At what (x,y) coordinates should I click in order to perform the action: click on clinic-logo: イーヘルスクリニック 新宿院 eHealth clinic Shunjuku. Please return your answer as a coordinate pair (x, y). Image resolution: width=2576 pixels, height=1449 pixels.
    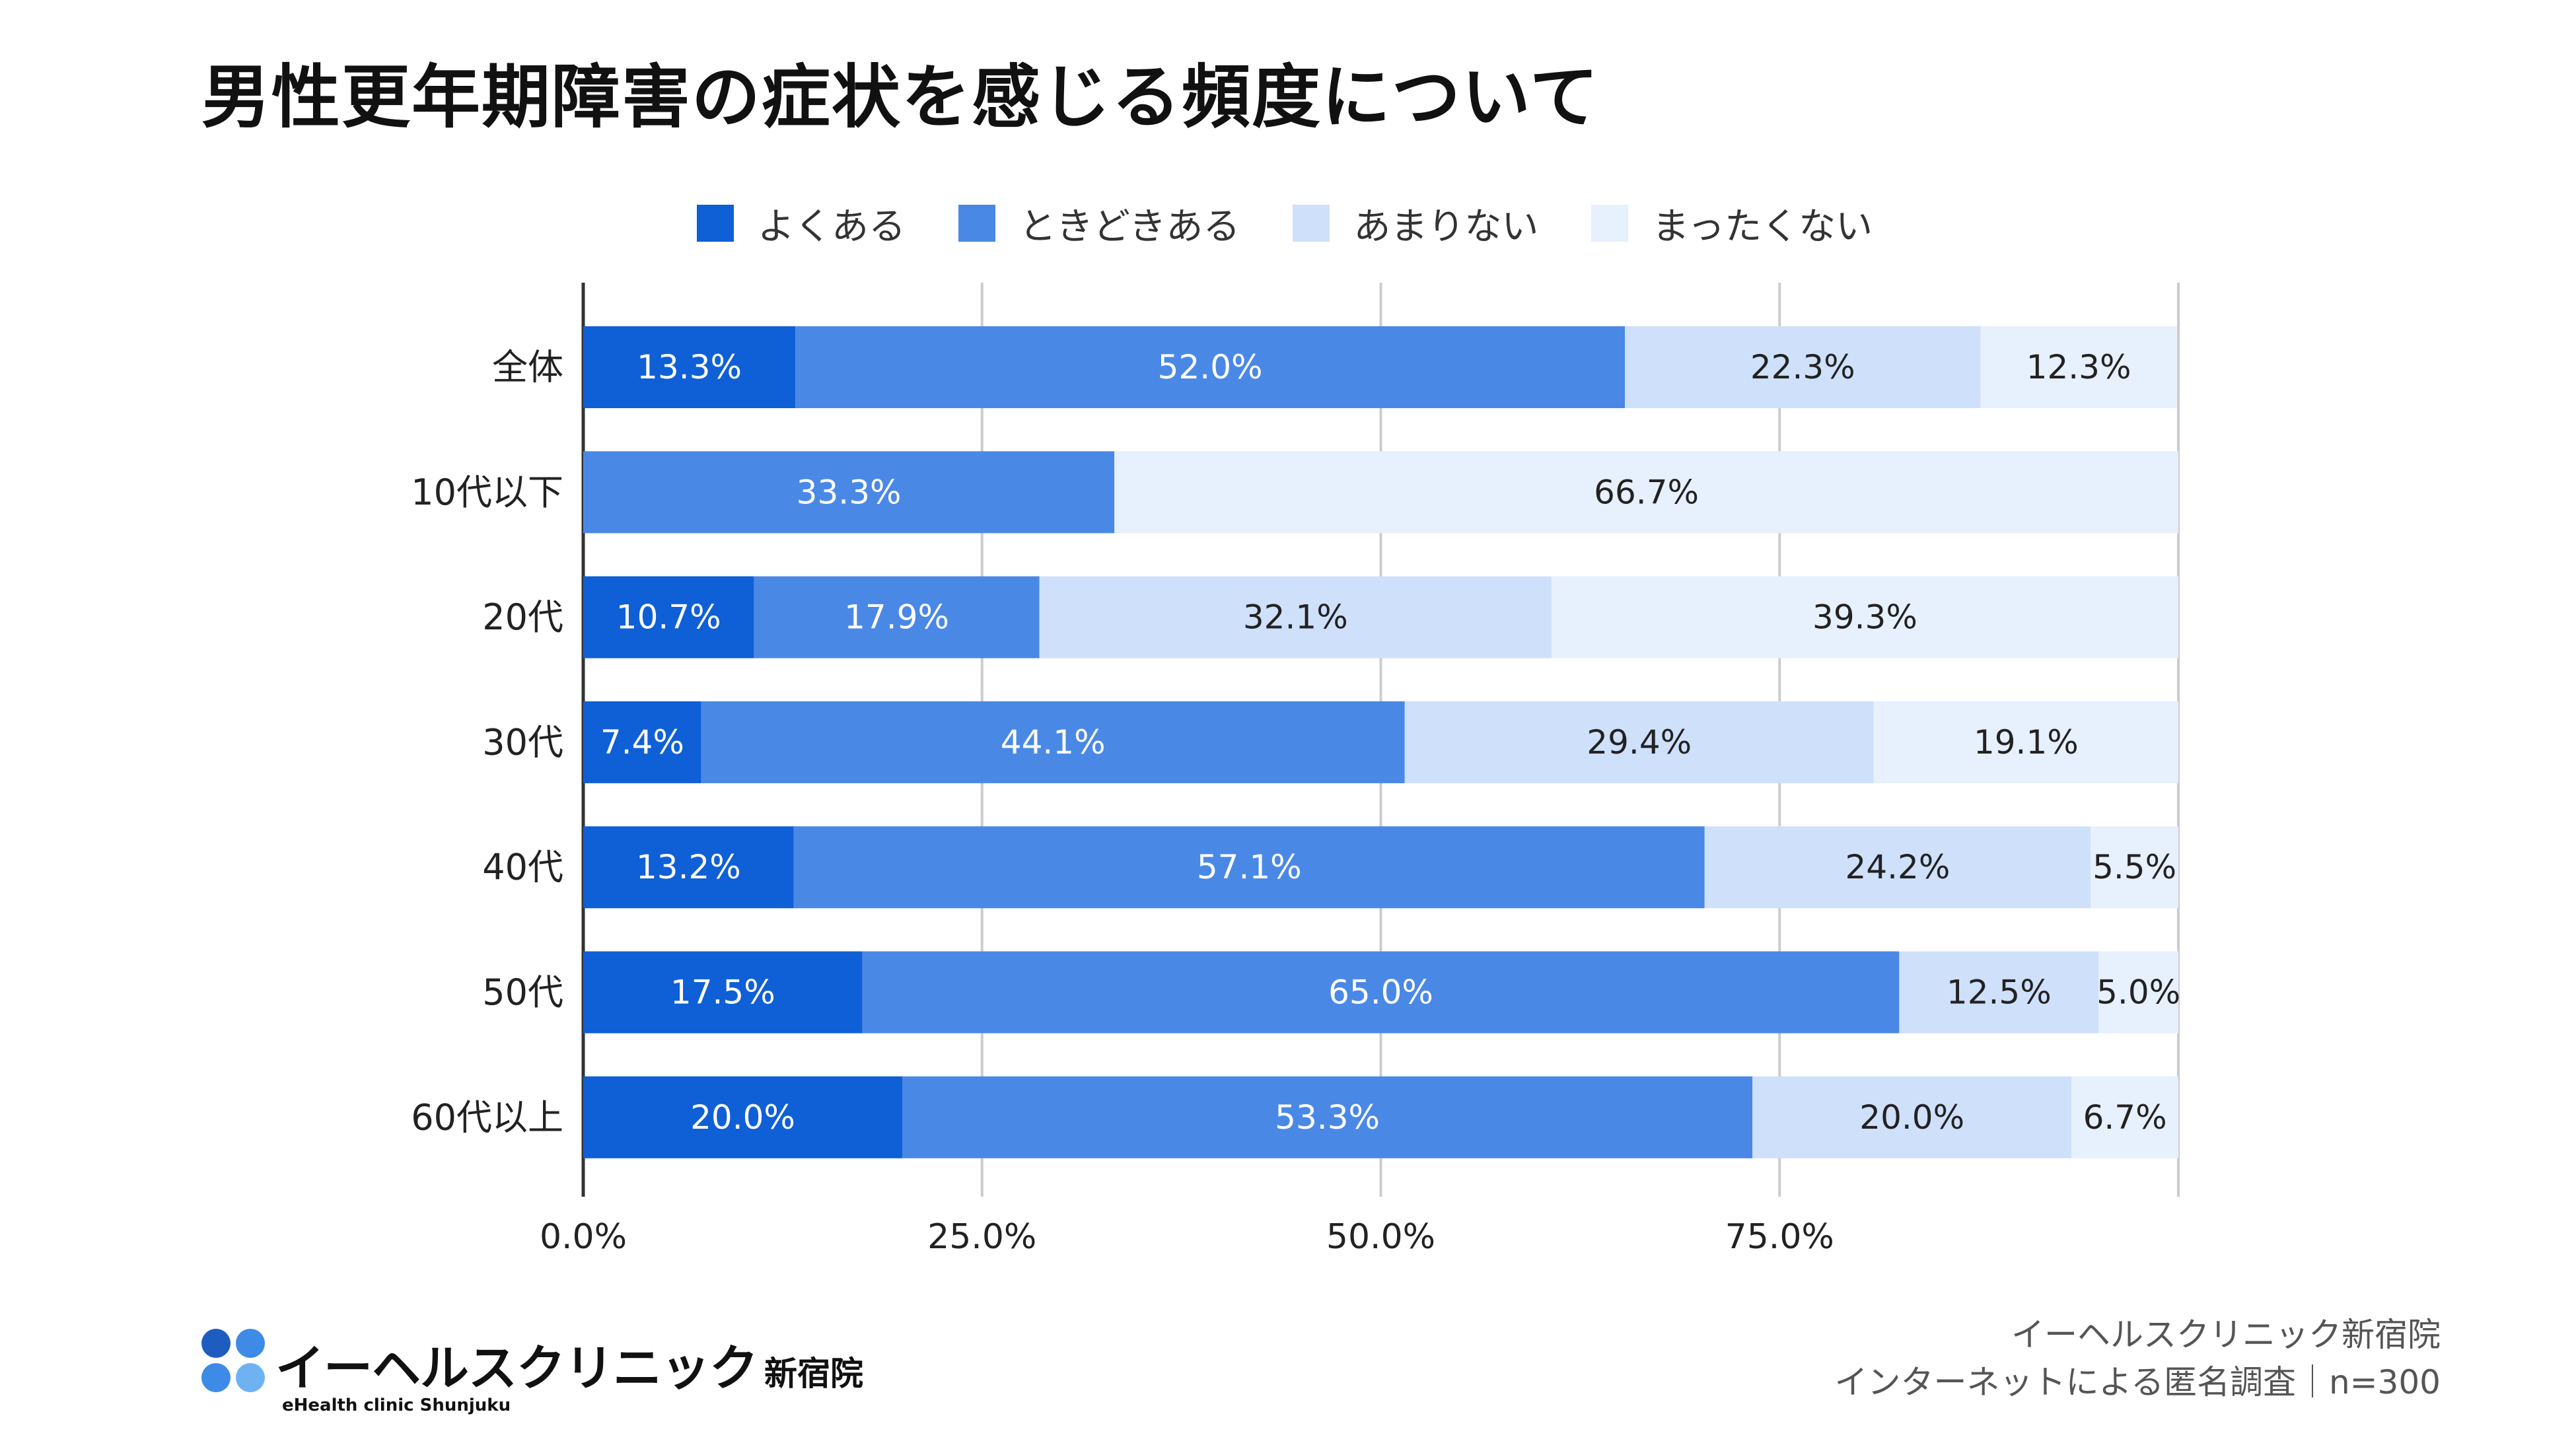
    Looking at the image, I should click on (532, 1372).